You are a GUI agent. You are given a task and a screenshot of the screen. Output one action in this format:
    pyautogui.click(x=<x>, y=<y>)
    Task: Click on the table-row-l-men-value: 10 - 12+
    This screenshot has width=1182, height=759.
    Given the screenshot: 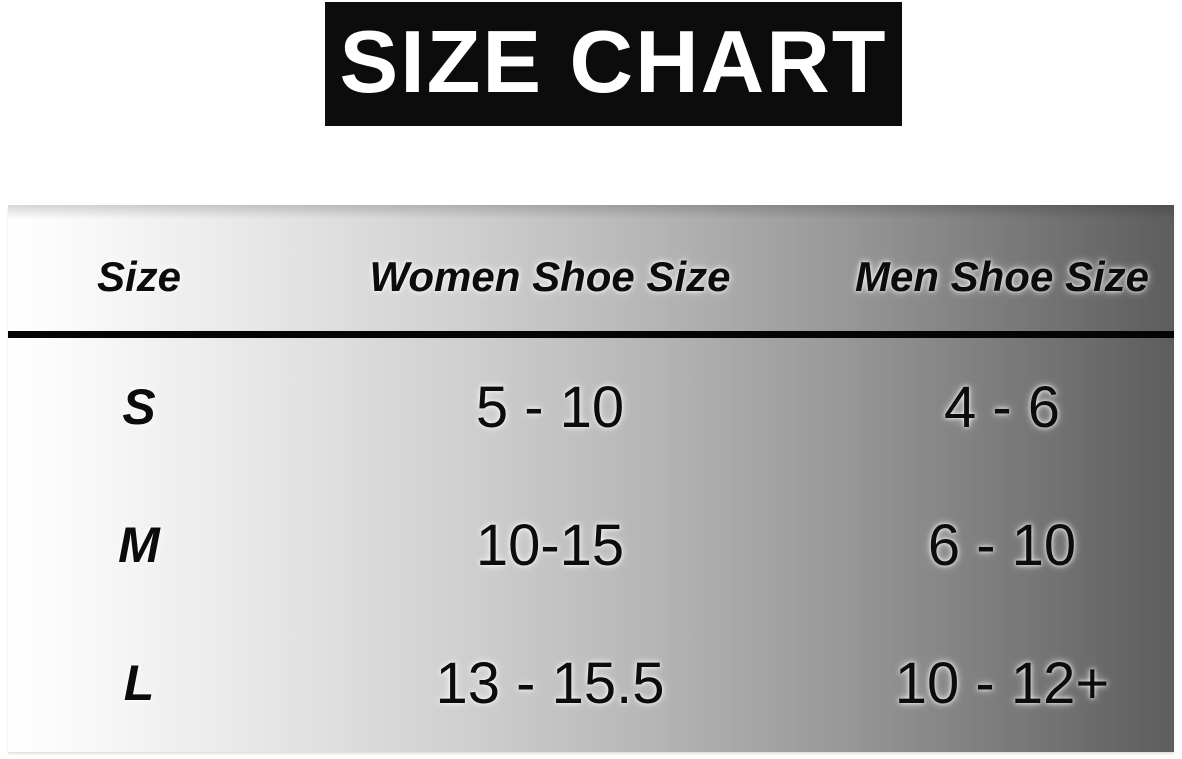 What is the action you would take?
    pyautogui.click(x=1002, y=683)
    